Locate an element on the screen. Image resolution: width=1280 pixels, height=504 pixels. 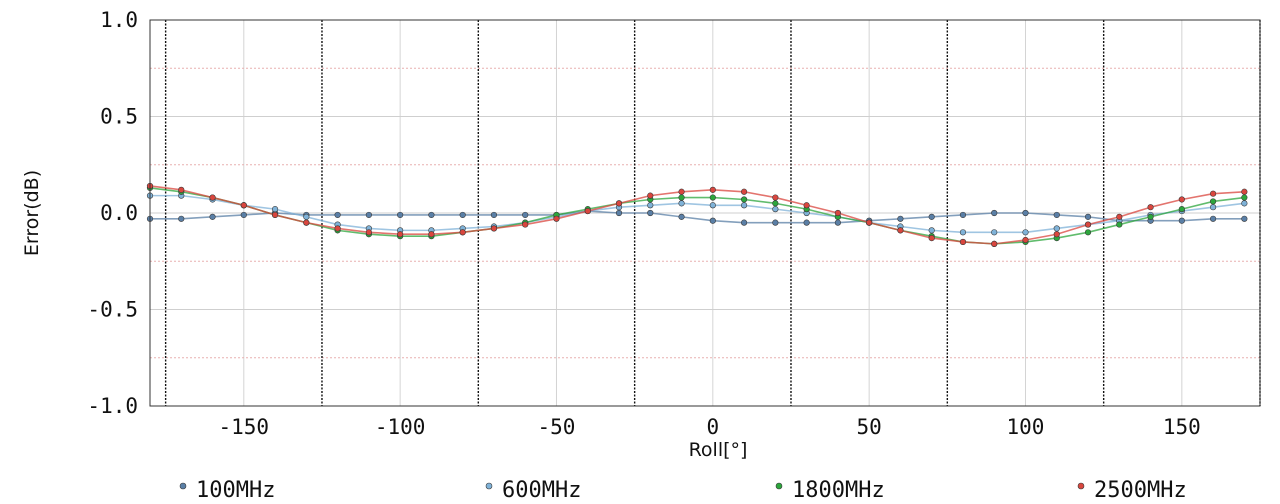
x-axis-label: Roll[°] is located at coordinates (718, 450).